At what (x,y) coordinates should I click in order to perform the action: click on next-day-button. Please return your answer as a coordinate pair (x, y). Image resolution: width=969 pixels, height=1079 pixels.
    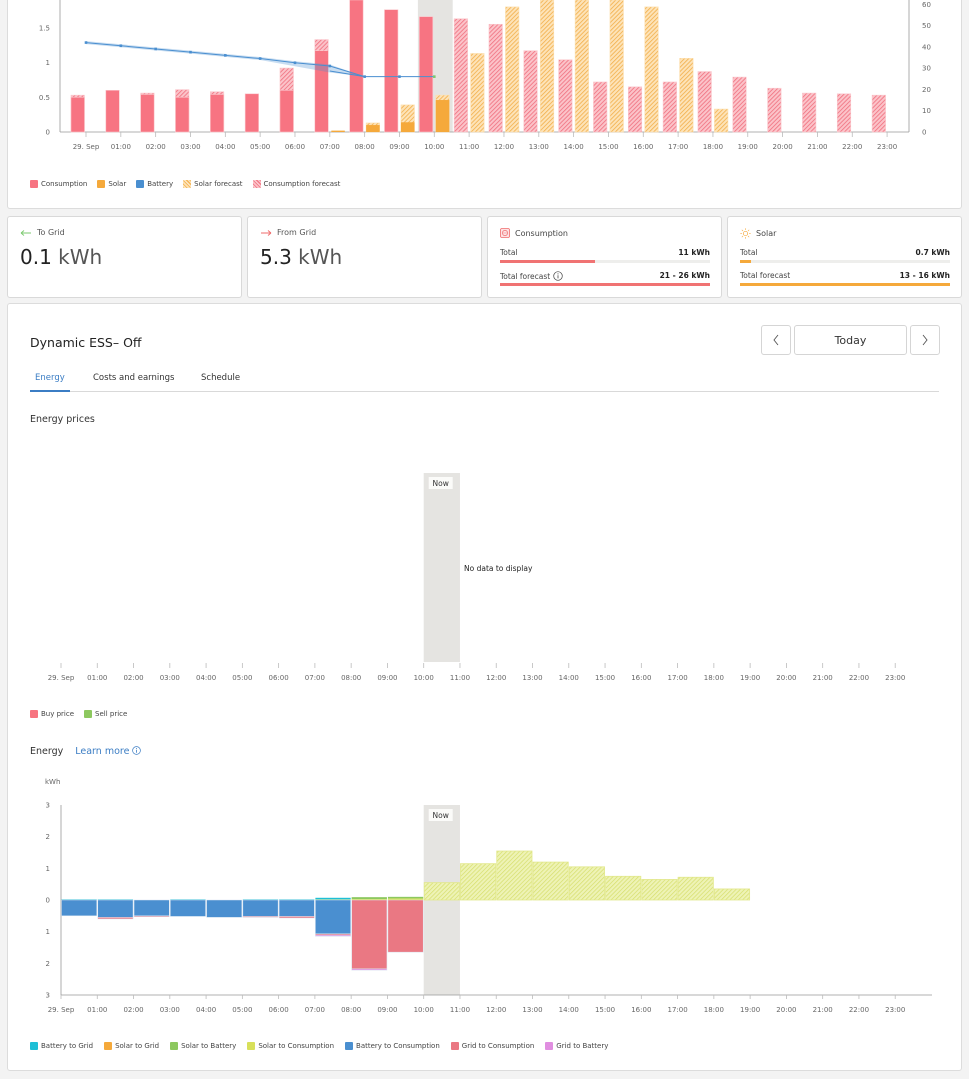
    Looking at the image, I should click on (925, 340).